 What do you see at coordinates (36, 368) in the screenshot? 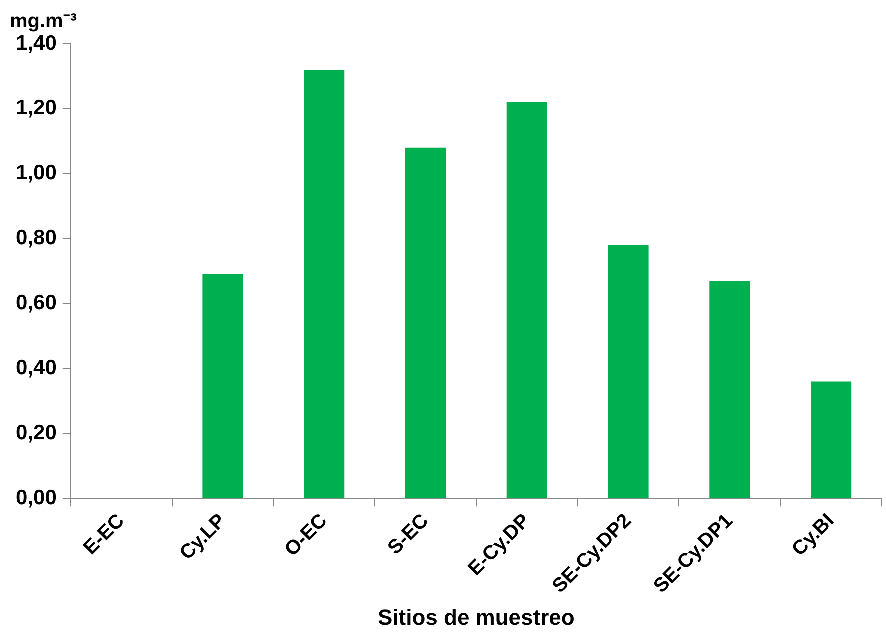
I see `y-tick-label: 0,40` at bounding box center [36, 368].